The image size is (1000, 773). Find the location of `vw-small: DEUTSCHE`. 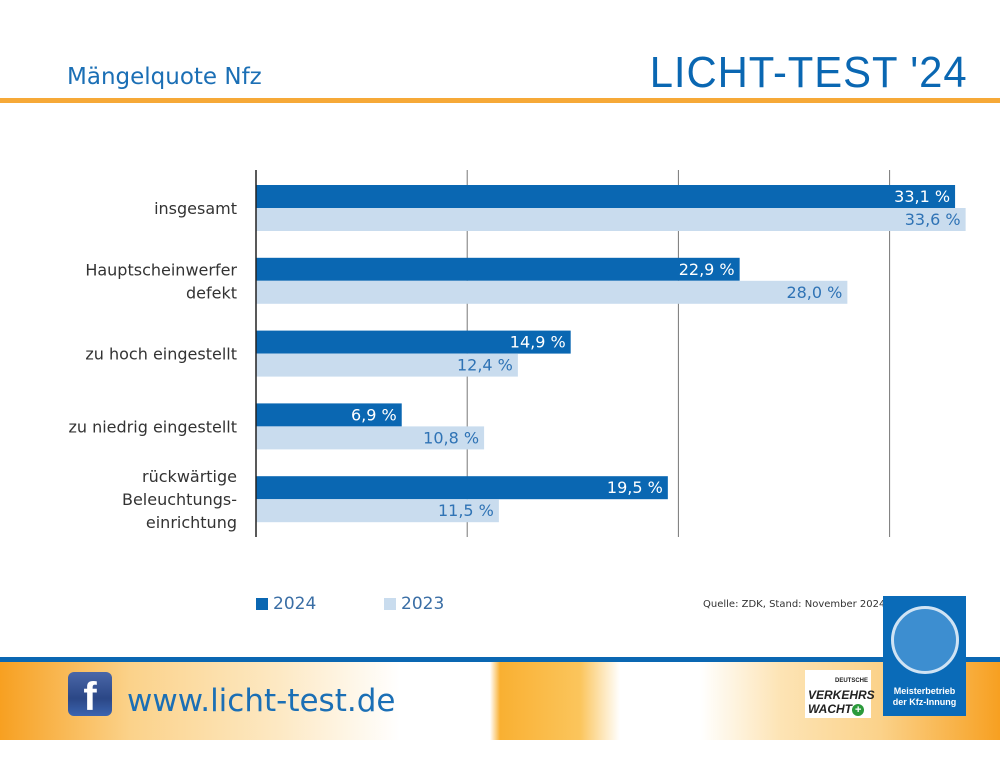

vw-small: DEUTSCHE is located at coordinates (851, 681).